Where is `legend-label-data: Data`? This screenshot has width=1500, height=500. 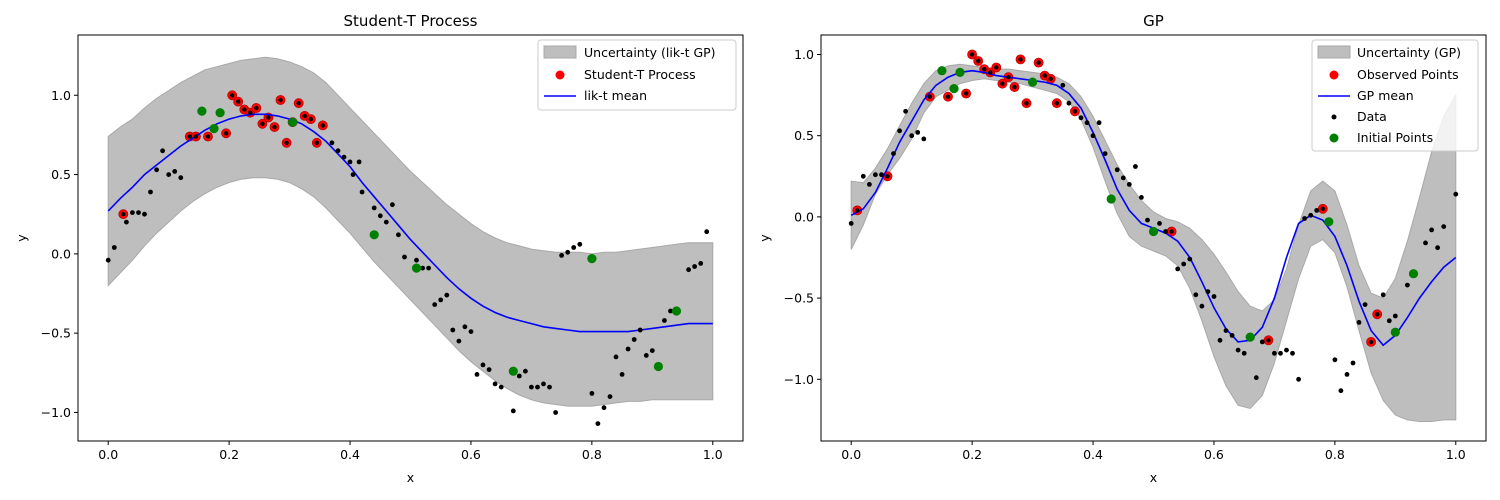 legend-label-data: Data is located at coordinates (1372, 116).